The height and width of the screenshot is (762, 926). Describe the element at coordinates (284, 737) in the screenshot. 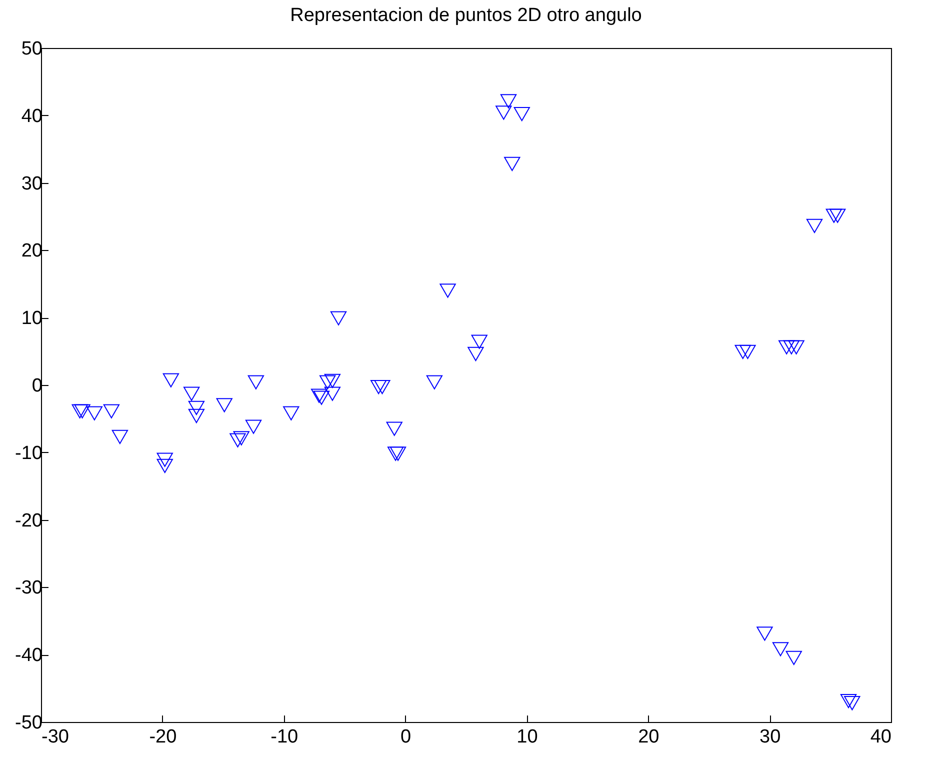

I see `x-tick-label: -10` at that location.